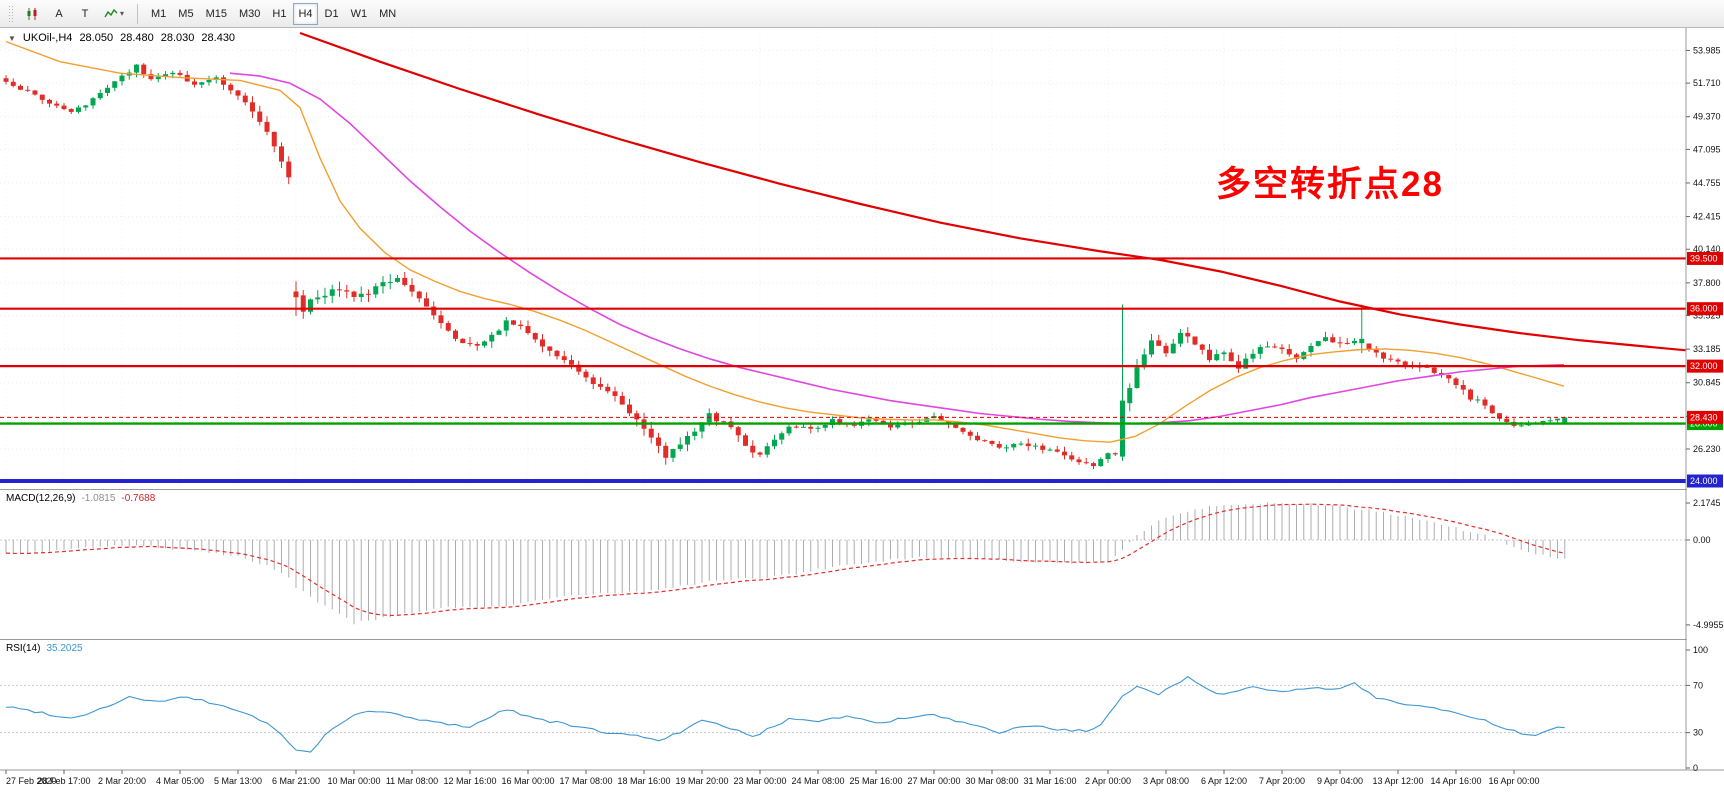 Image resolution: width=1724 pixels, height=793 pixels. What do you see at coordinates (11, 13) in the screenshot?
I see `toolbar-drag-handle` at bounding box center [11, 13].